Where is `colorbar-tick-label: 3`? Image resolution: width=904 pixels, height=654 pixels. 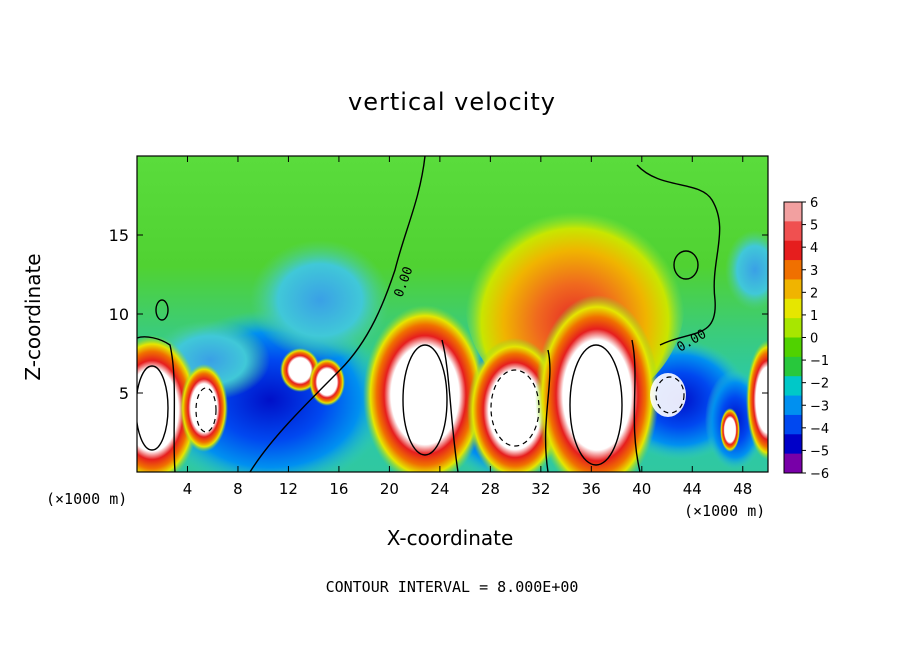
colorbar-tick-label: 3 is located at coordinates (814, 271).